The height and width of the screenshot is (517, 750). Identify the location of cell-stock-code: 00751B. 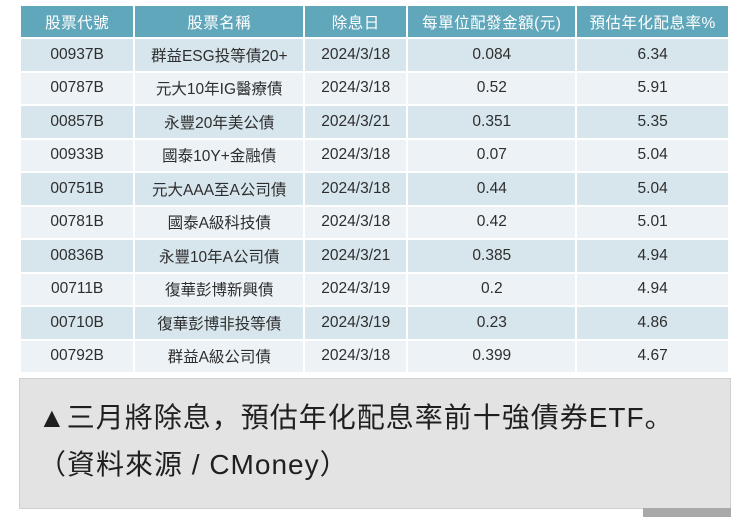
(77, 189).